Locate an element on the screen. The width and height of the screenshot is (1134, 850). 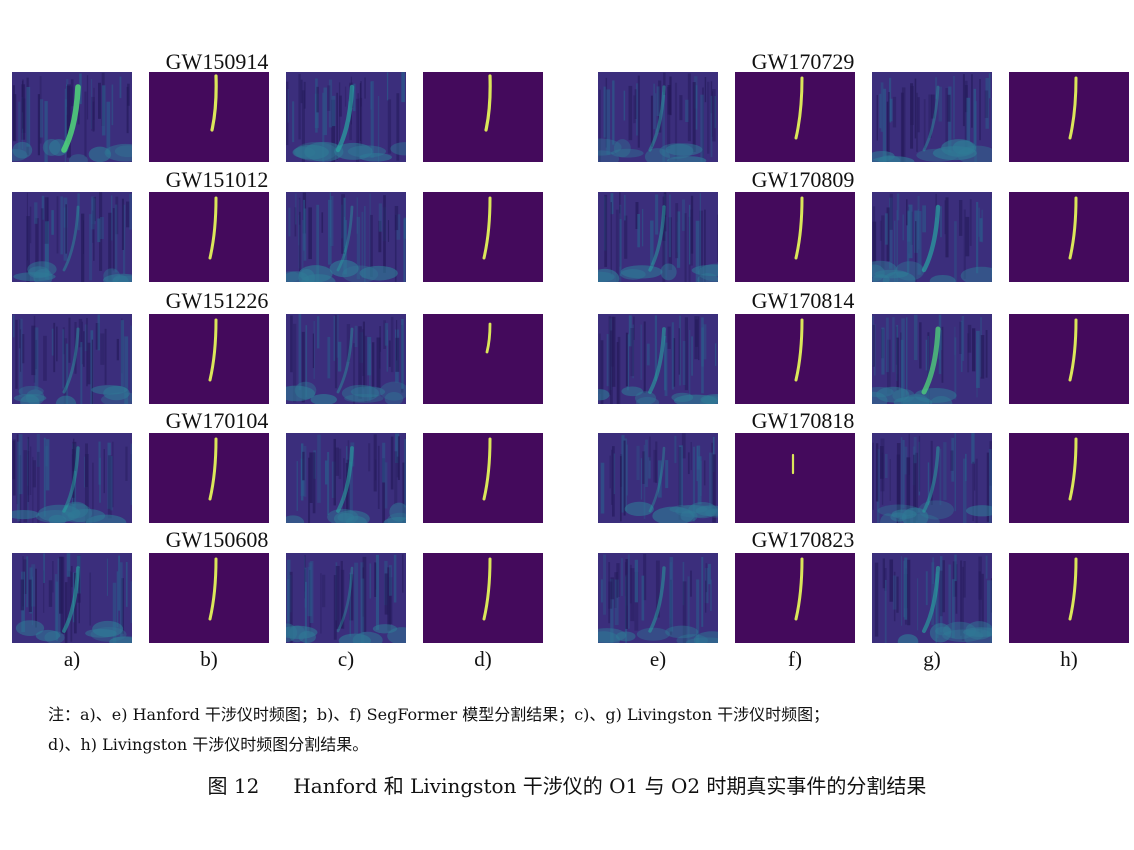
column-label: c) is located at coordinates (346, 659).